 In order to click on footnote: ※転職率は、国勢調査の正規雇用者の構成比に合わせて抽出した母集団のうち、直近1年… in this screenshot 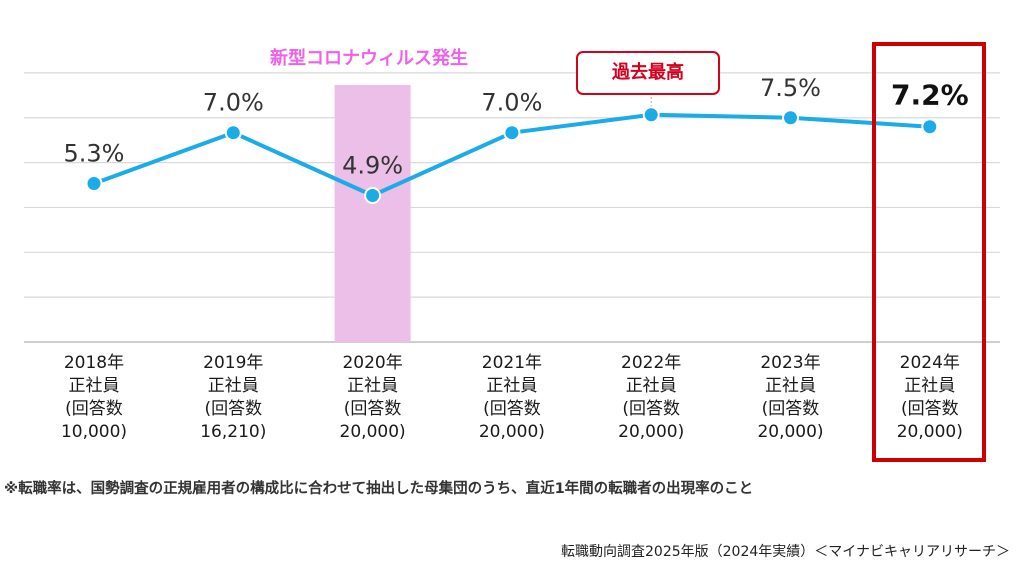, I will do `click(379, 489)`.